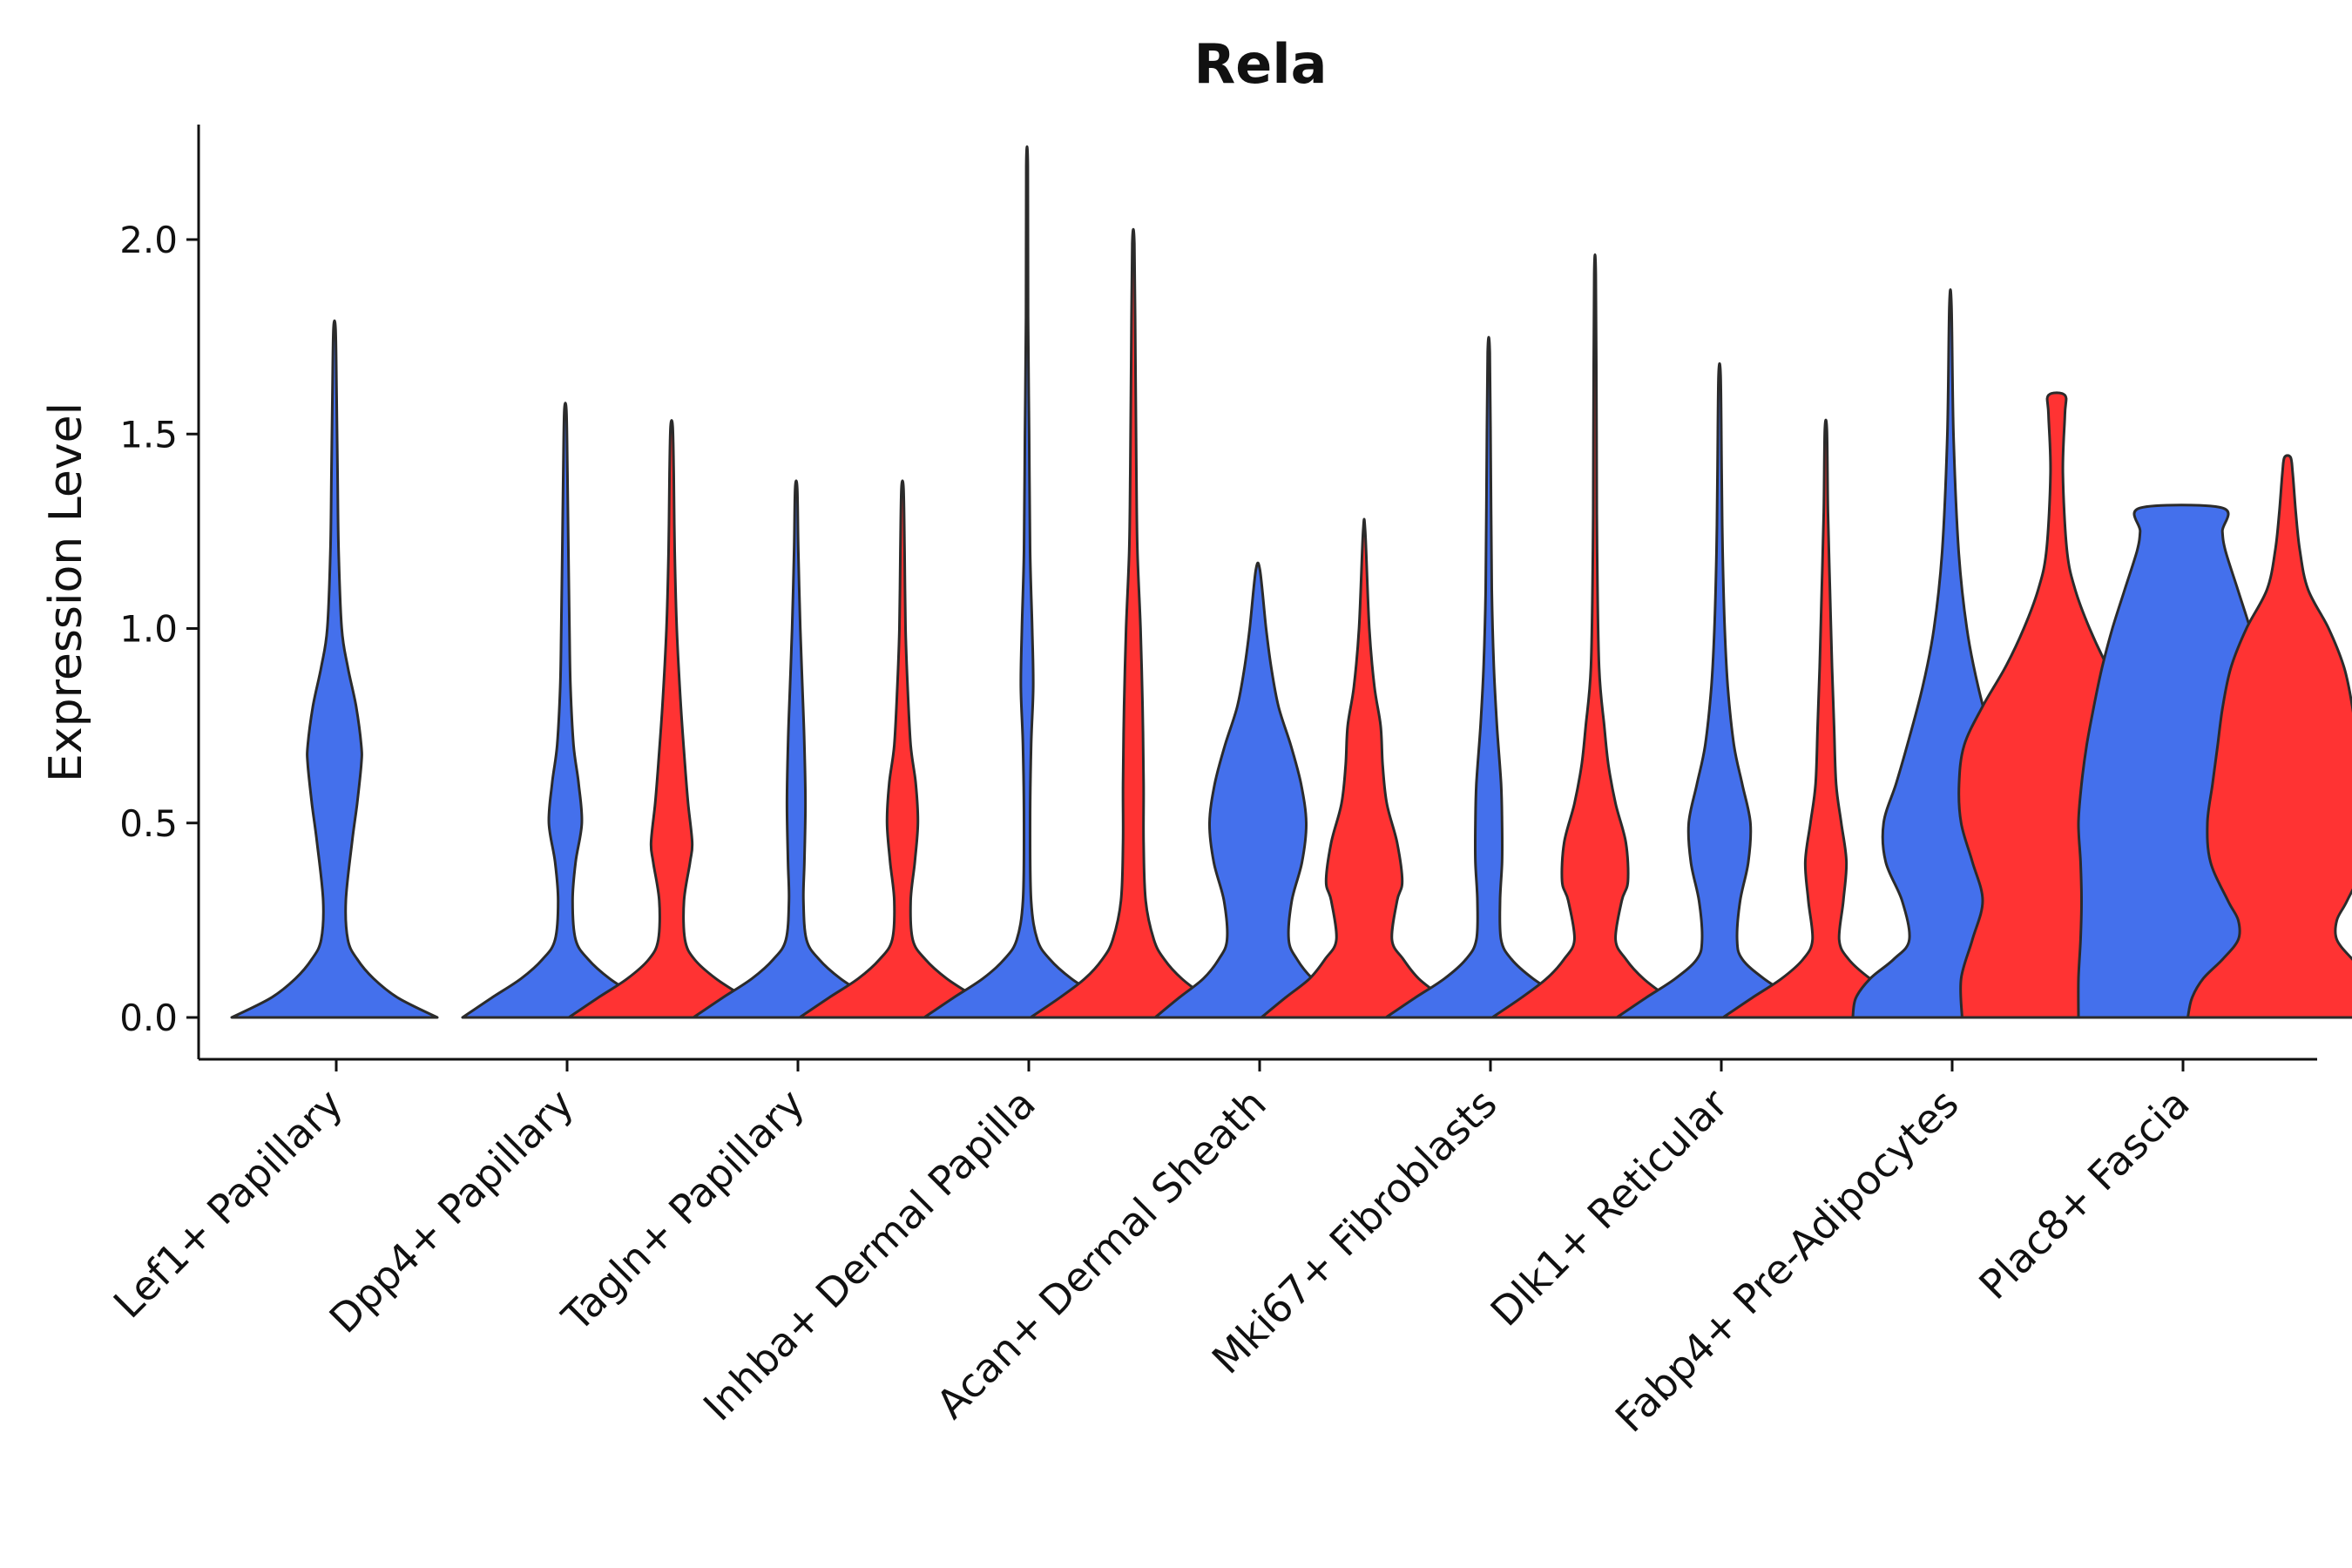 The height and width of the screenshot is (1568, 2352). I want to click on x-tick-label: Plac8+ Fascia, so click(2084, 1194).